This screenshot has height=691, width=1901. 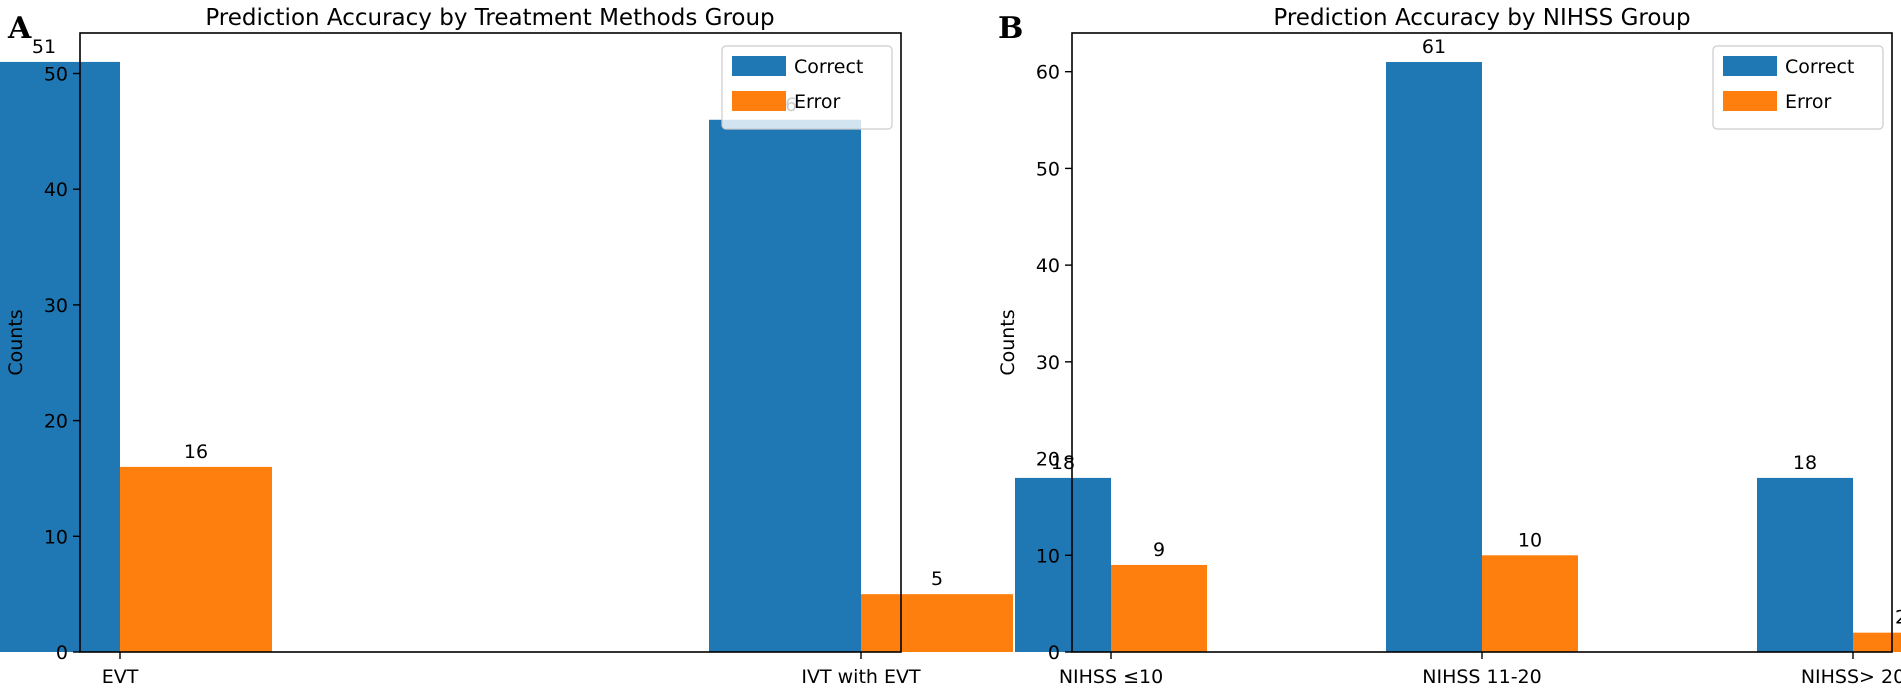 I want to click on data-label: 5, so click(x=937, y=579).